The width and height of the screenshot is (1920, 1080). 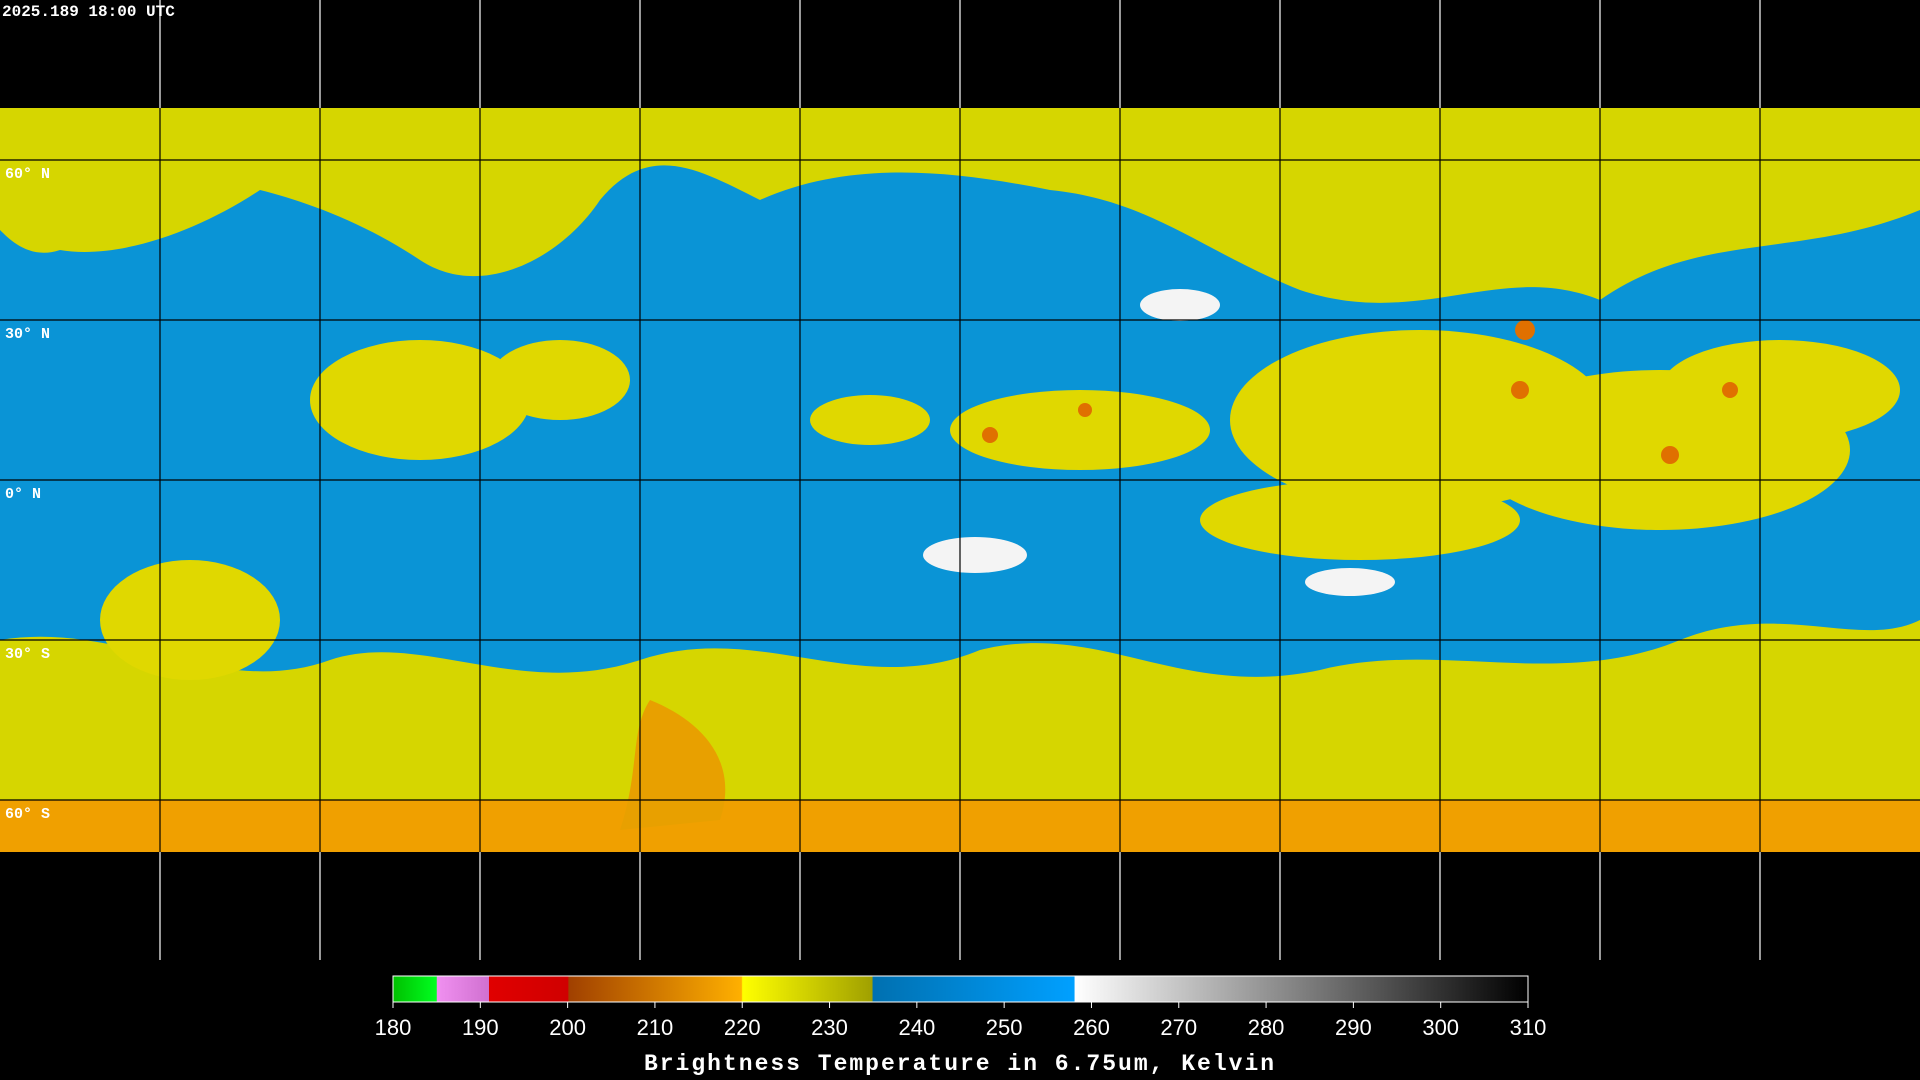 What do you see at coordinates (673, 765) in the screenshot?
I see `cold-patch` at bounding box center [673, 765].